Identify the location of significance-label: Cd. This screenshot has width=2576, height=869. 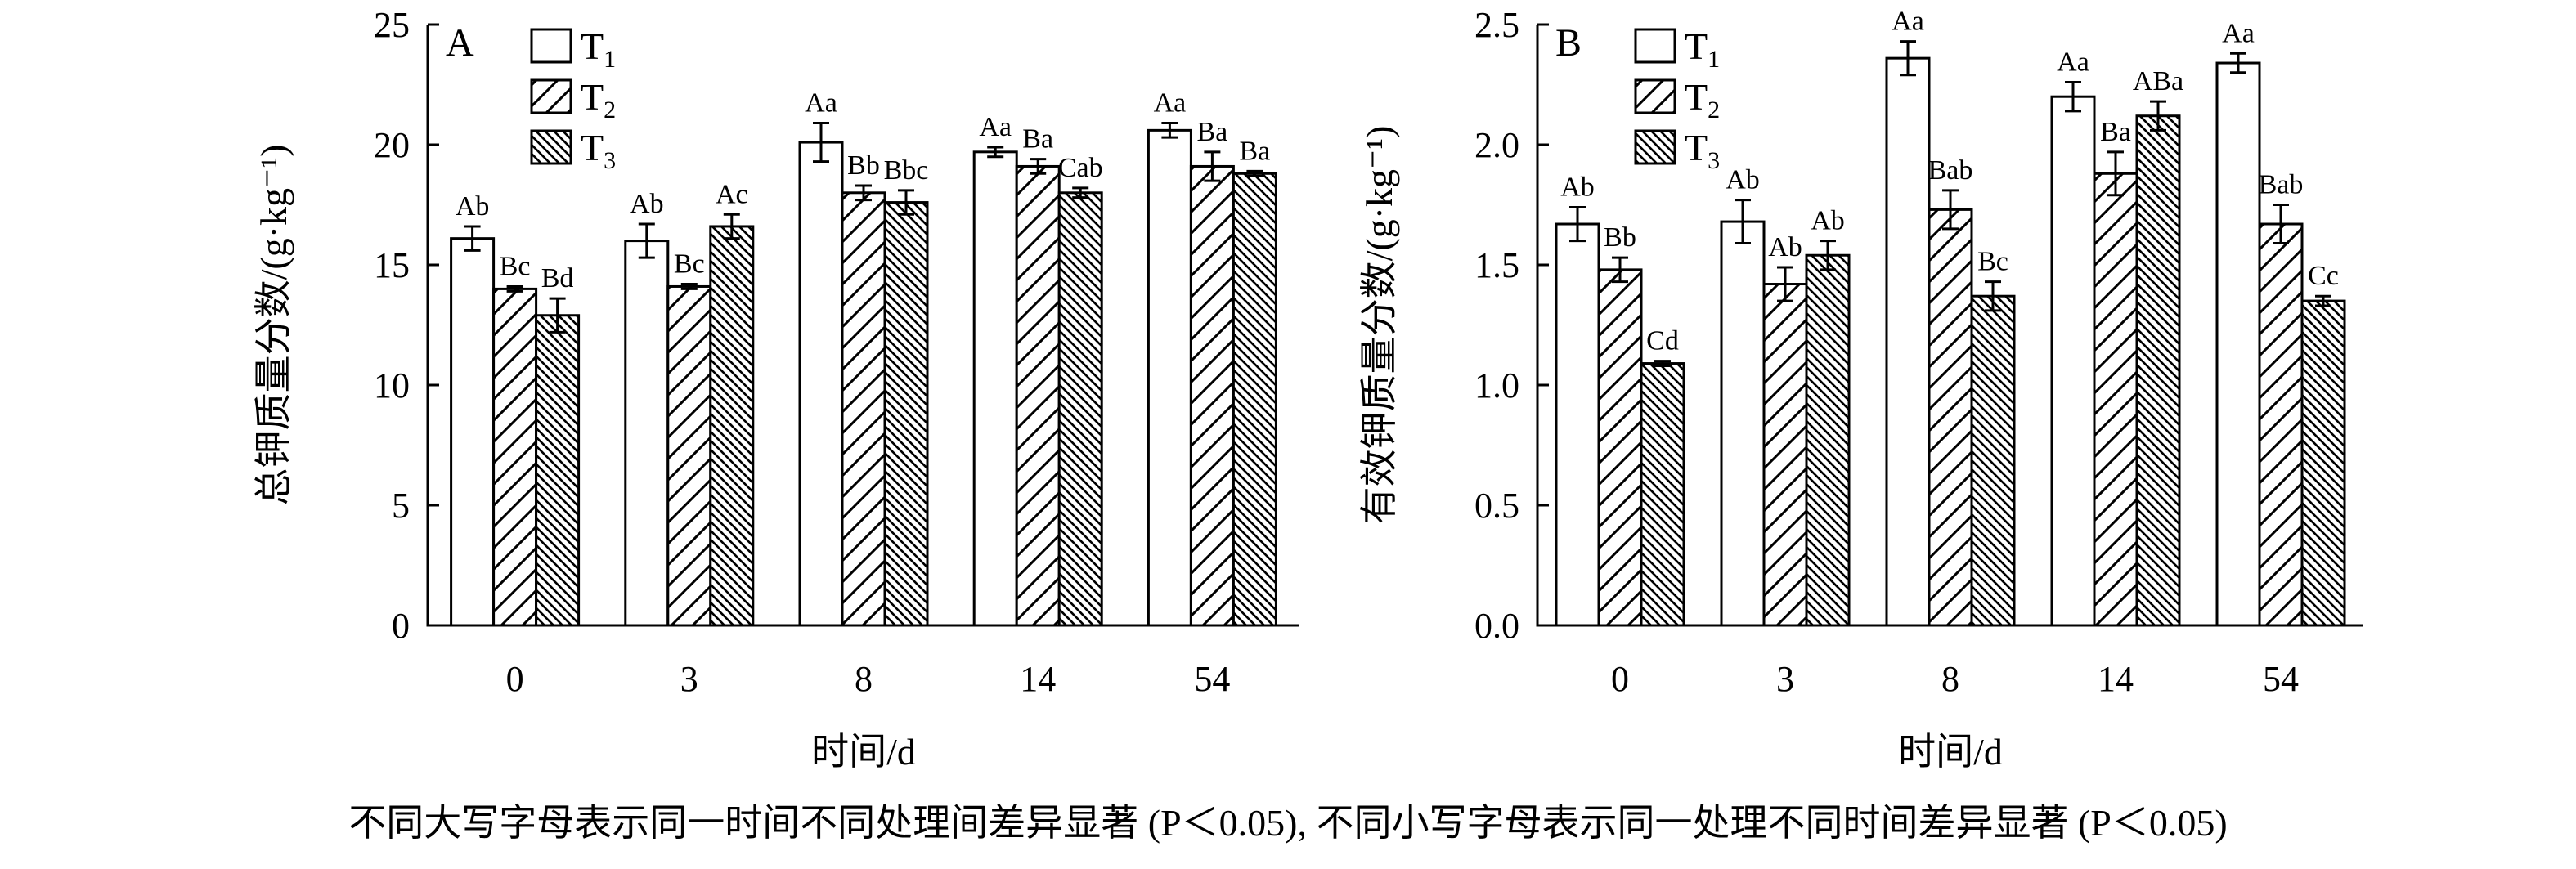
(1662, 341).